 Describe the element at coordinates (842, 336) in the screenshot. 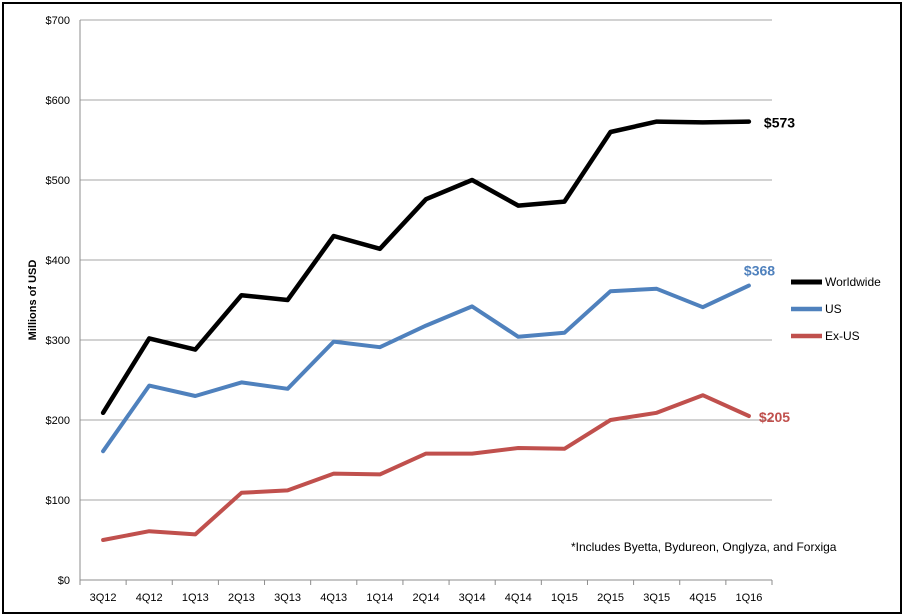

I see `legend-label-ex-us: Ex-US` at that location.